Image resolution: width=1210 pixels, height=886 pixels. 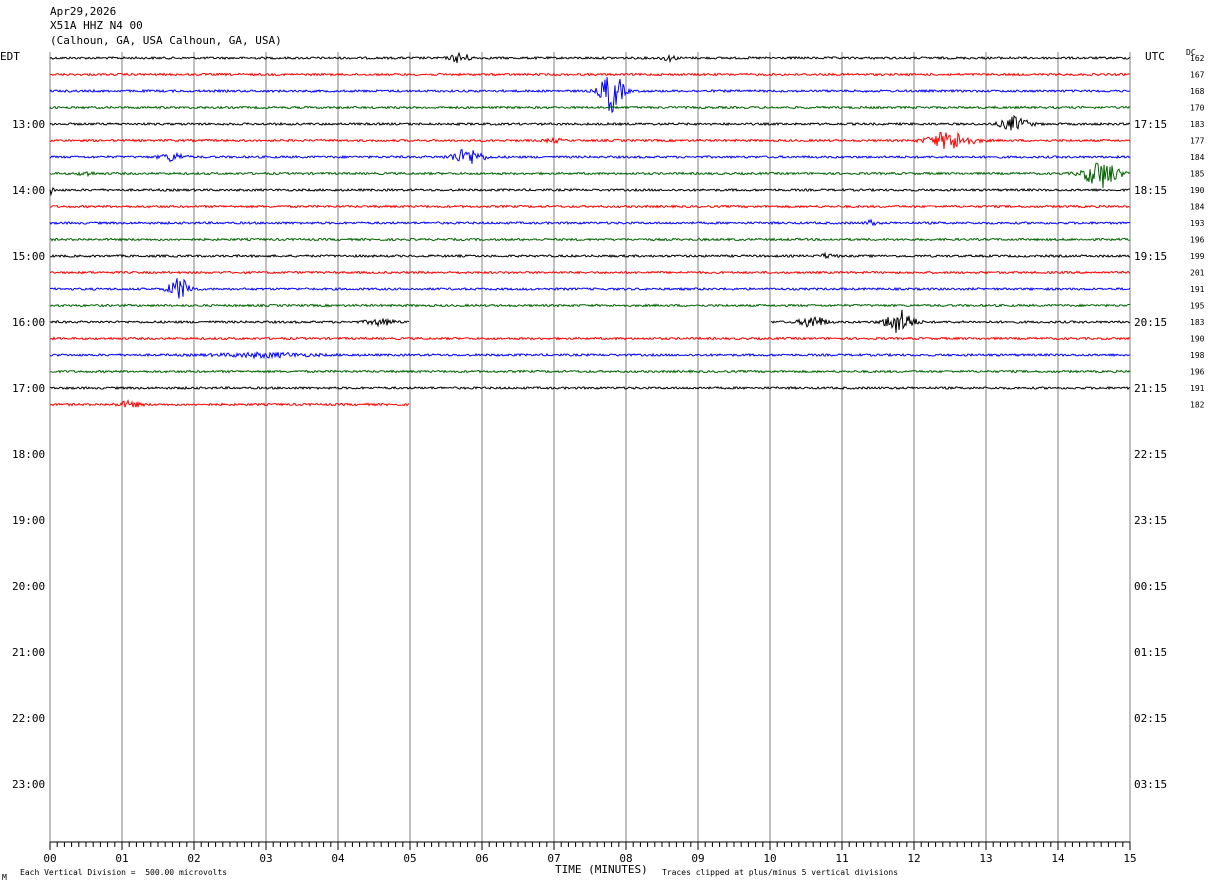 What do you see at coordinates (1150, 652) in the screenshot?
I see `utc-hour-label: 01:15` at bounding box center [1150, 652].